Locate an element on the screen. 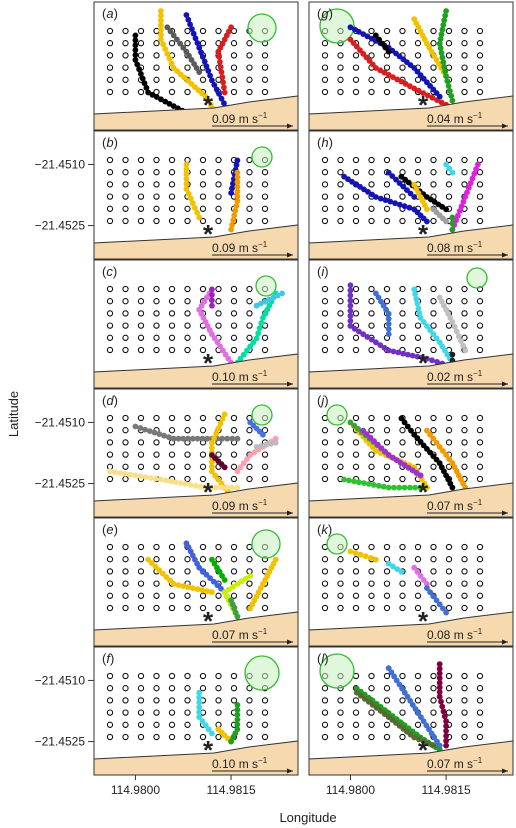 Image resolution: width=516 pixels, height=828 pixels. panel-g: * (g) 0.04 m s−1 is located at coordinates (411, 66).